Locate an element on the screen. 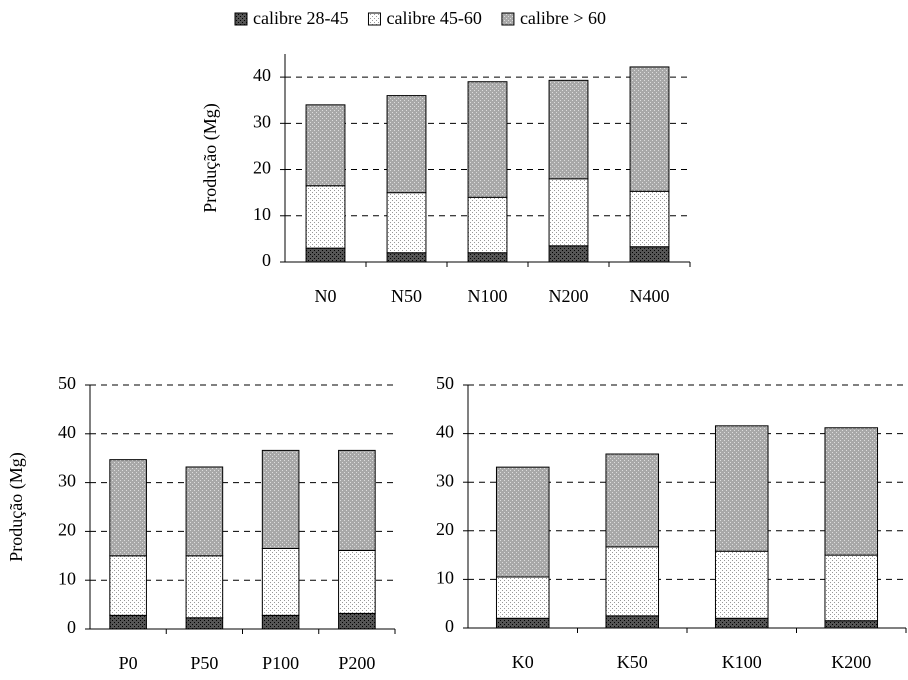  x-tick-label: P0 is located at coordinates (128, 663).